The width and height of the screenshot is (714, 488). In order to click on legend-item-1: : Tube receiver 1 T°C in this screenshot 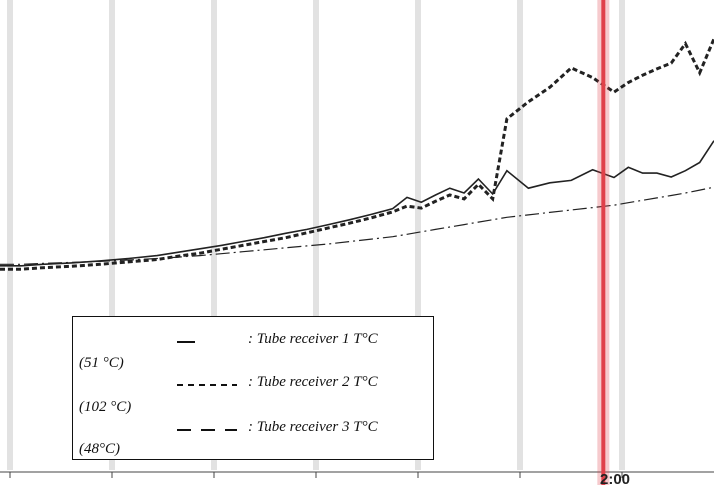, I will do `click(253, 341)`.